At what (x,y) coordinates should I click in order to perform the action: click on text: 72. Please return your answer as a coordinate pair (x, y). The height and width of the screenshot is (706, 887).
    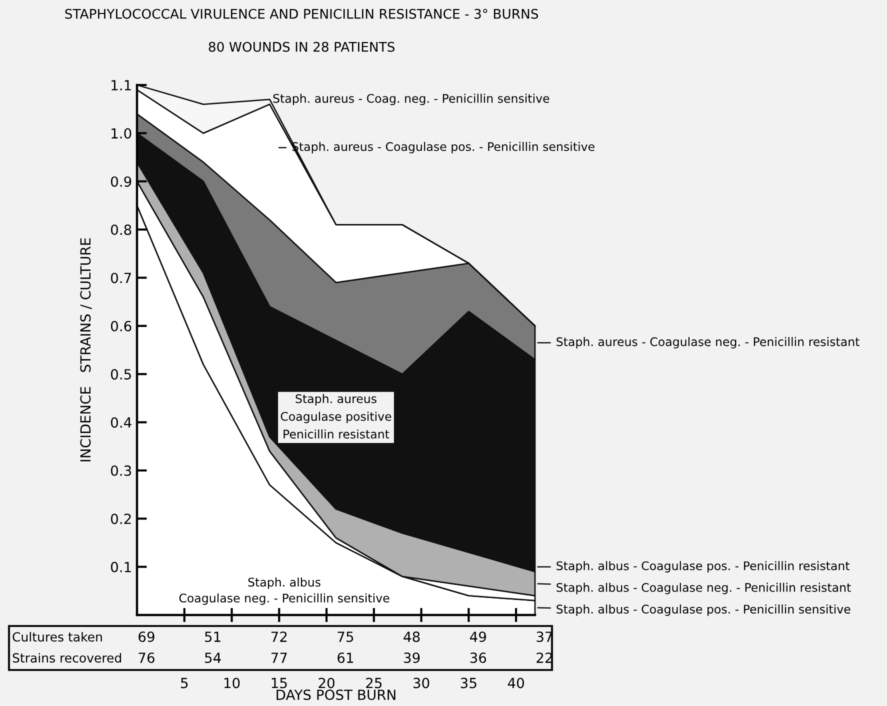
    Looking at the image, I should click on (279, 637).